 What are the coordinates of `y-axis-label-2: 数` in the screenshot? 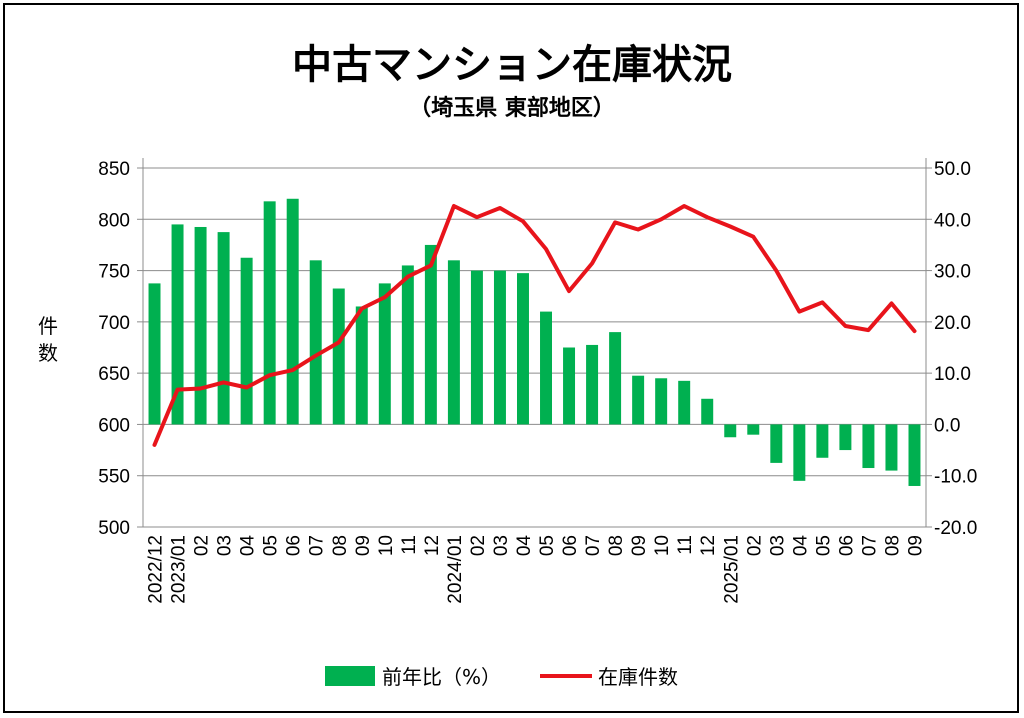 It's located at (48, 353).